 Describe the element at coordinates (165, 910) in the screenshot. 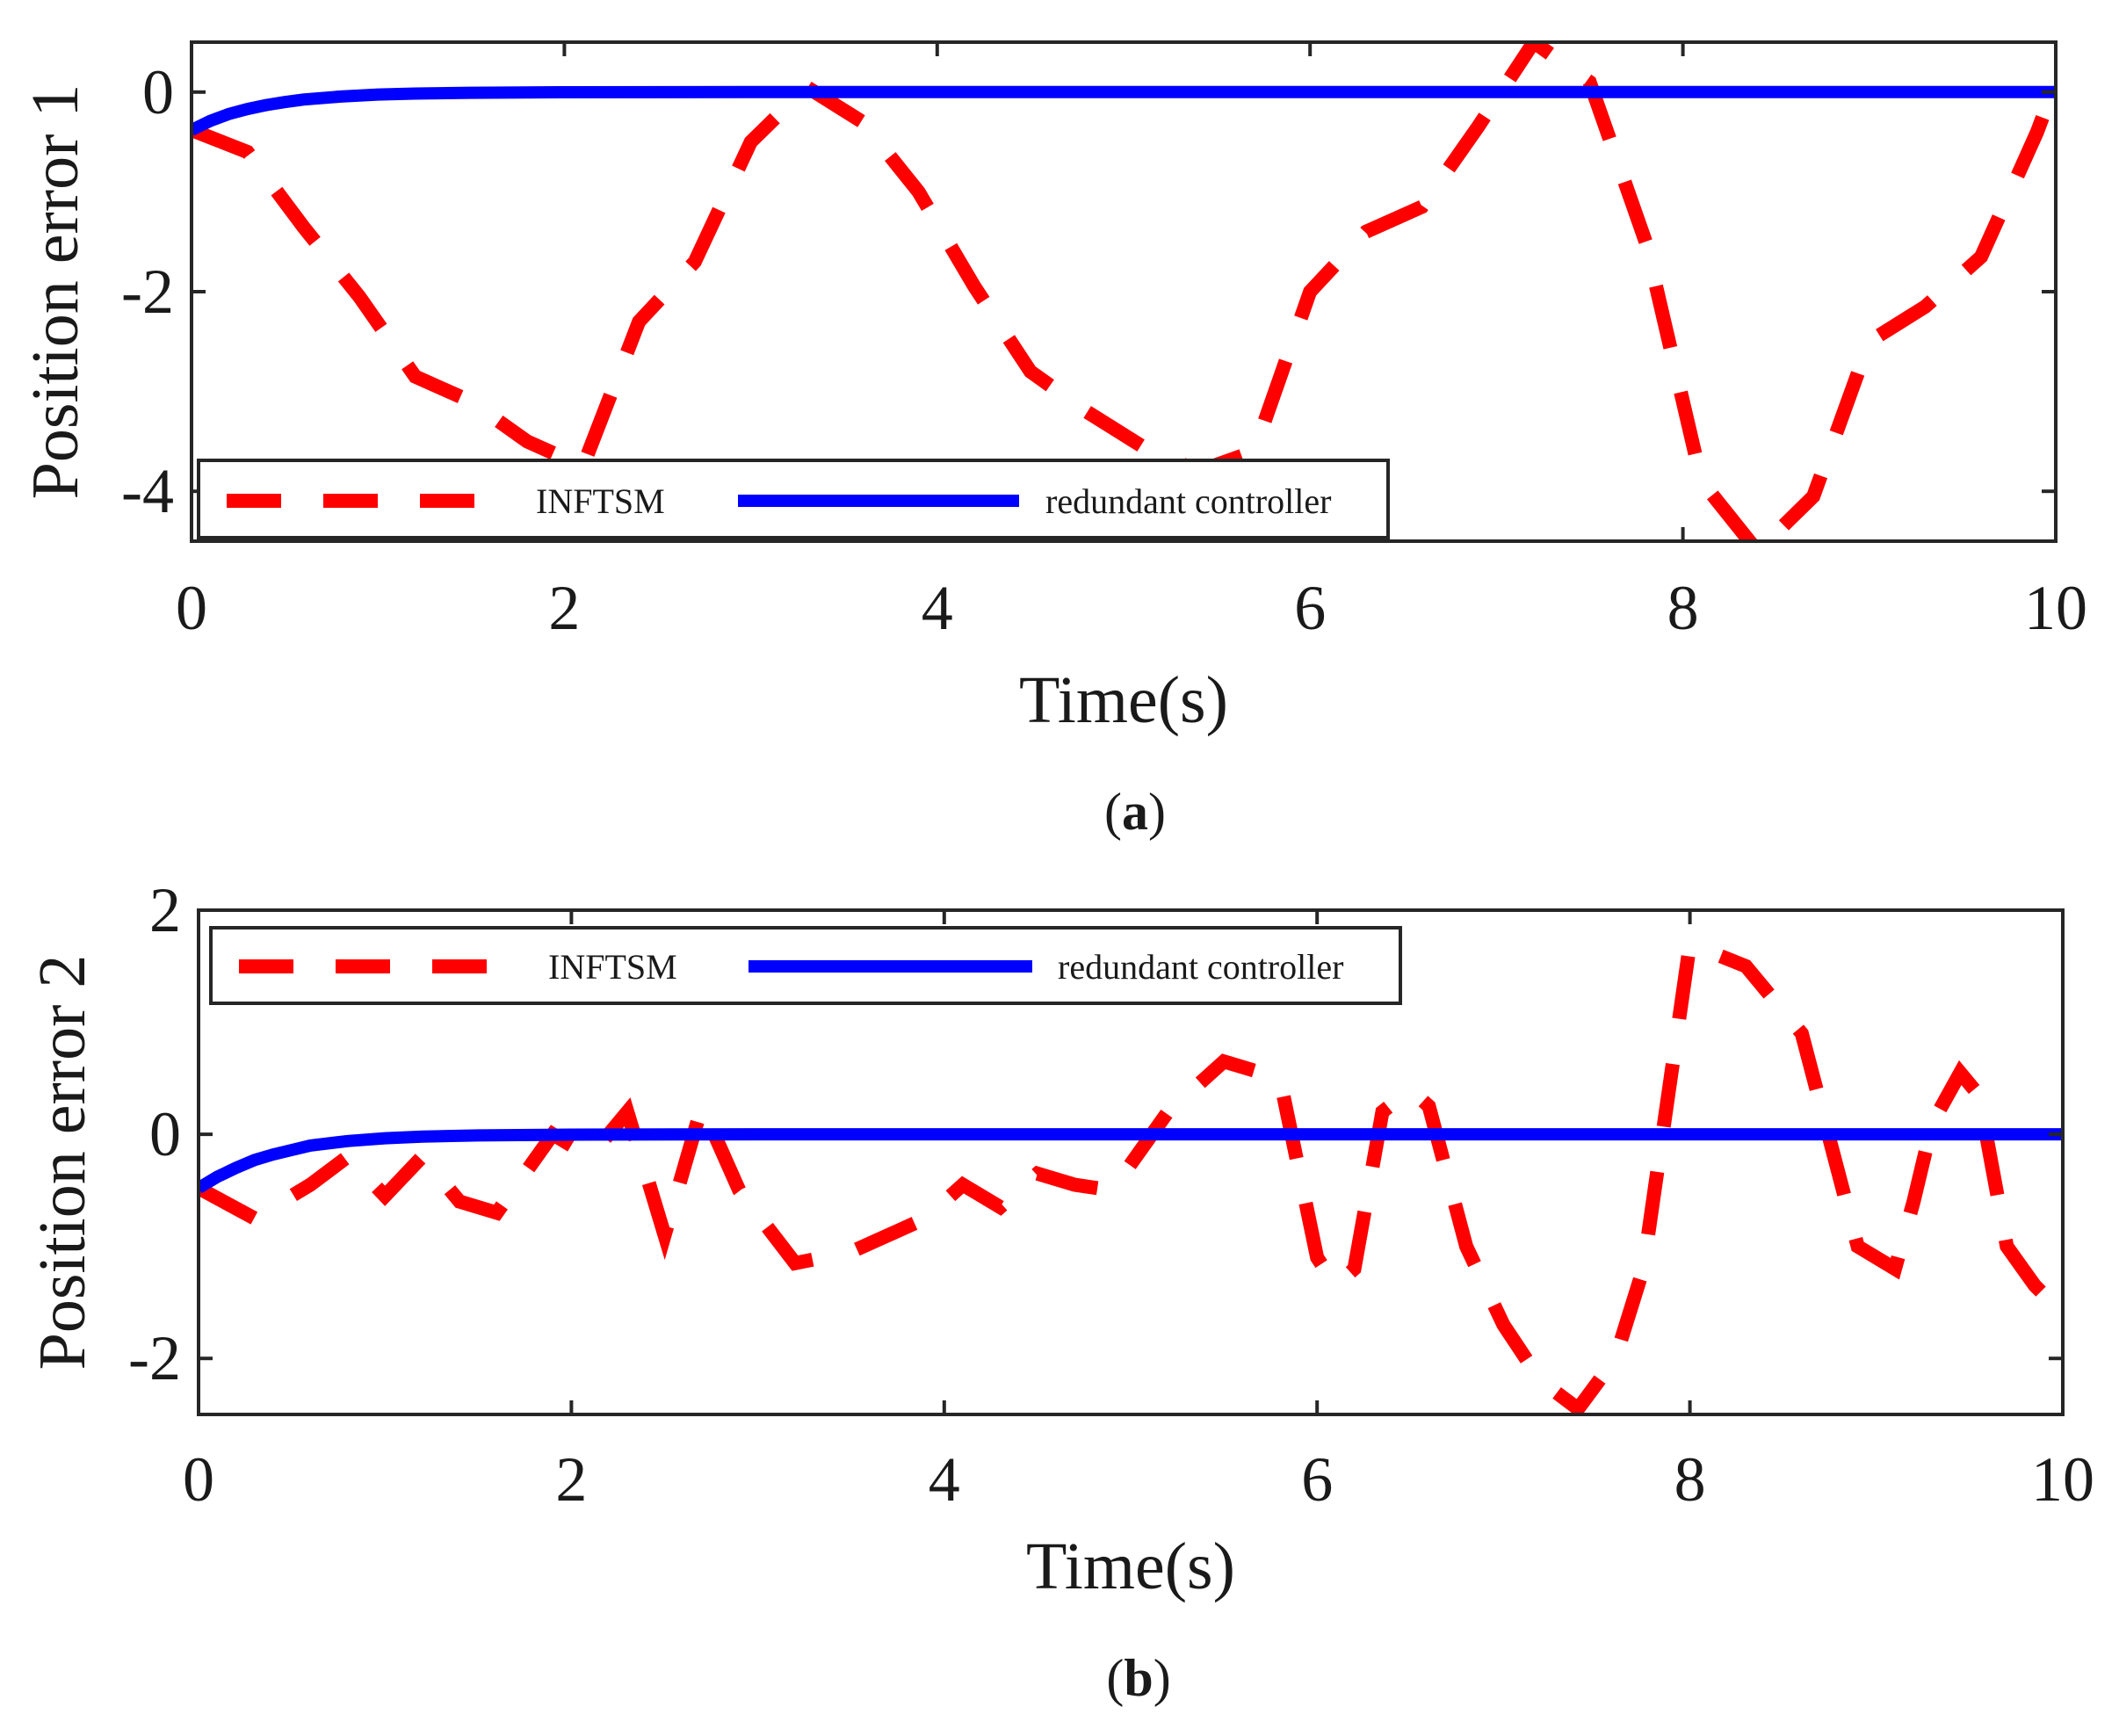

I see `y-tick-label-2-b: 2` at that location.